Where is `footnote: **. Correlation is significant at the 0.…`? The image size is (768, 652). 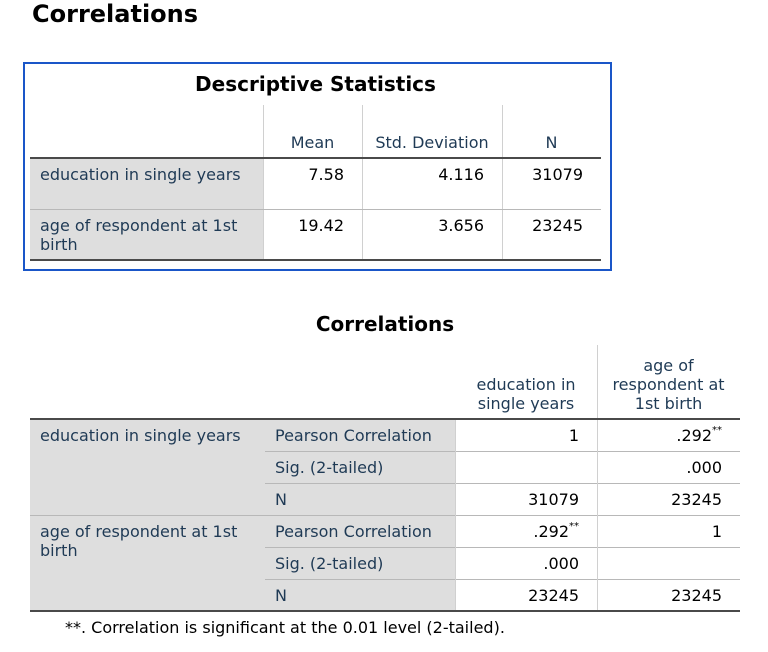
footnote: **. Correlation is significant at the 0.… is located at coordinates (285, 627).